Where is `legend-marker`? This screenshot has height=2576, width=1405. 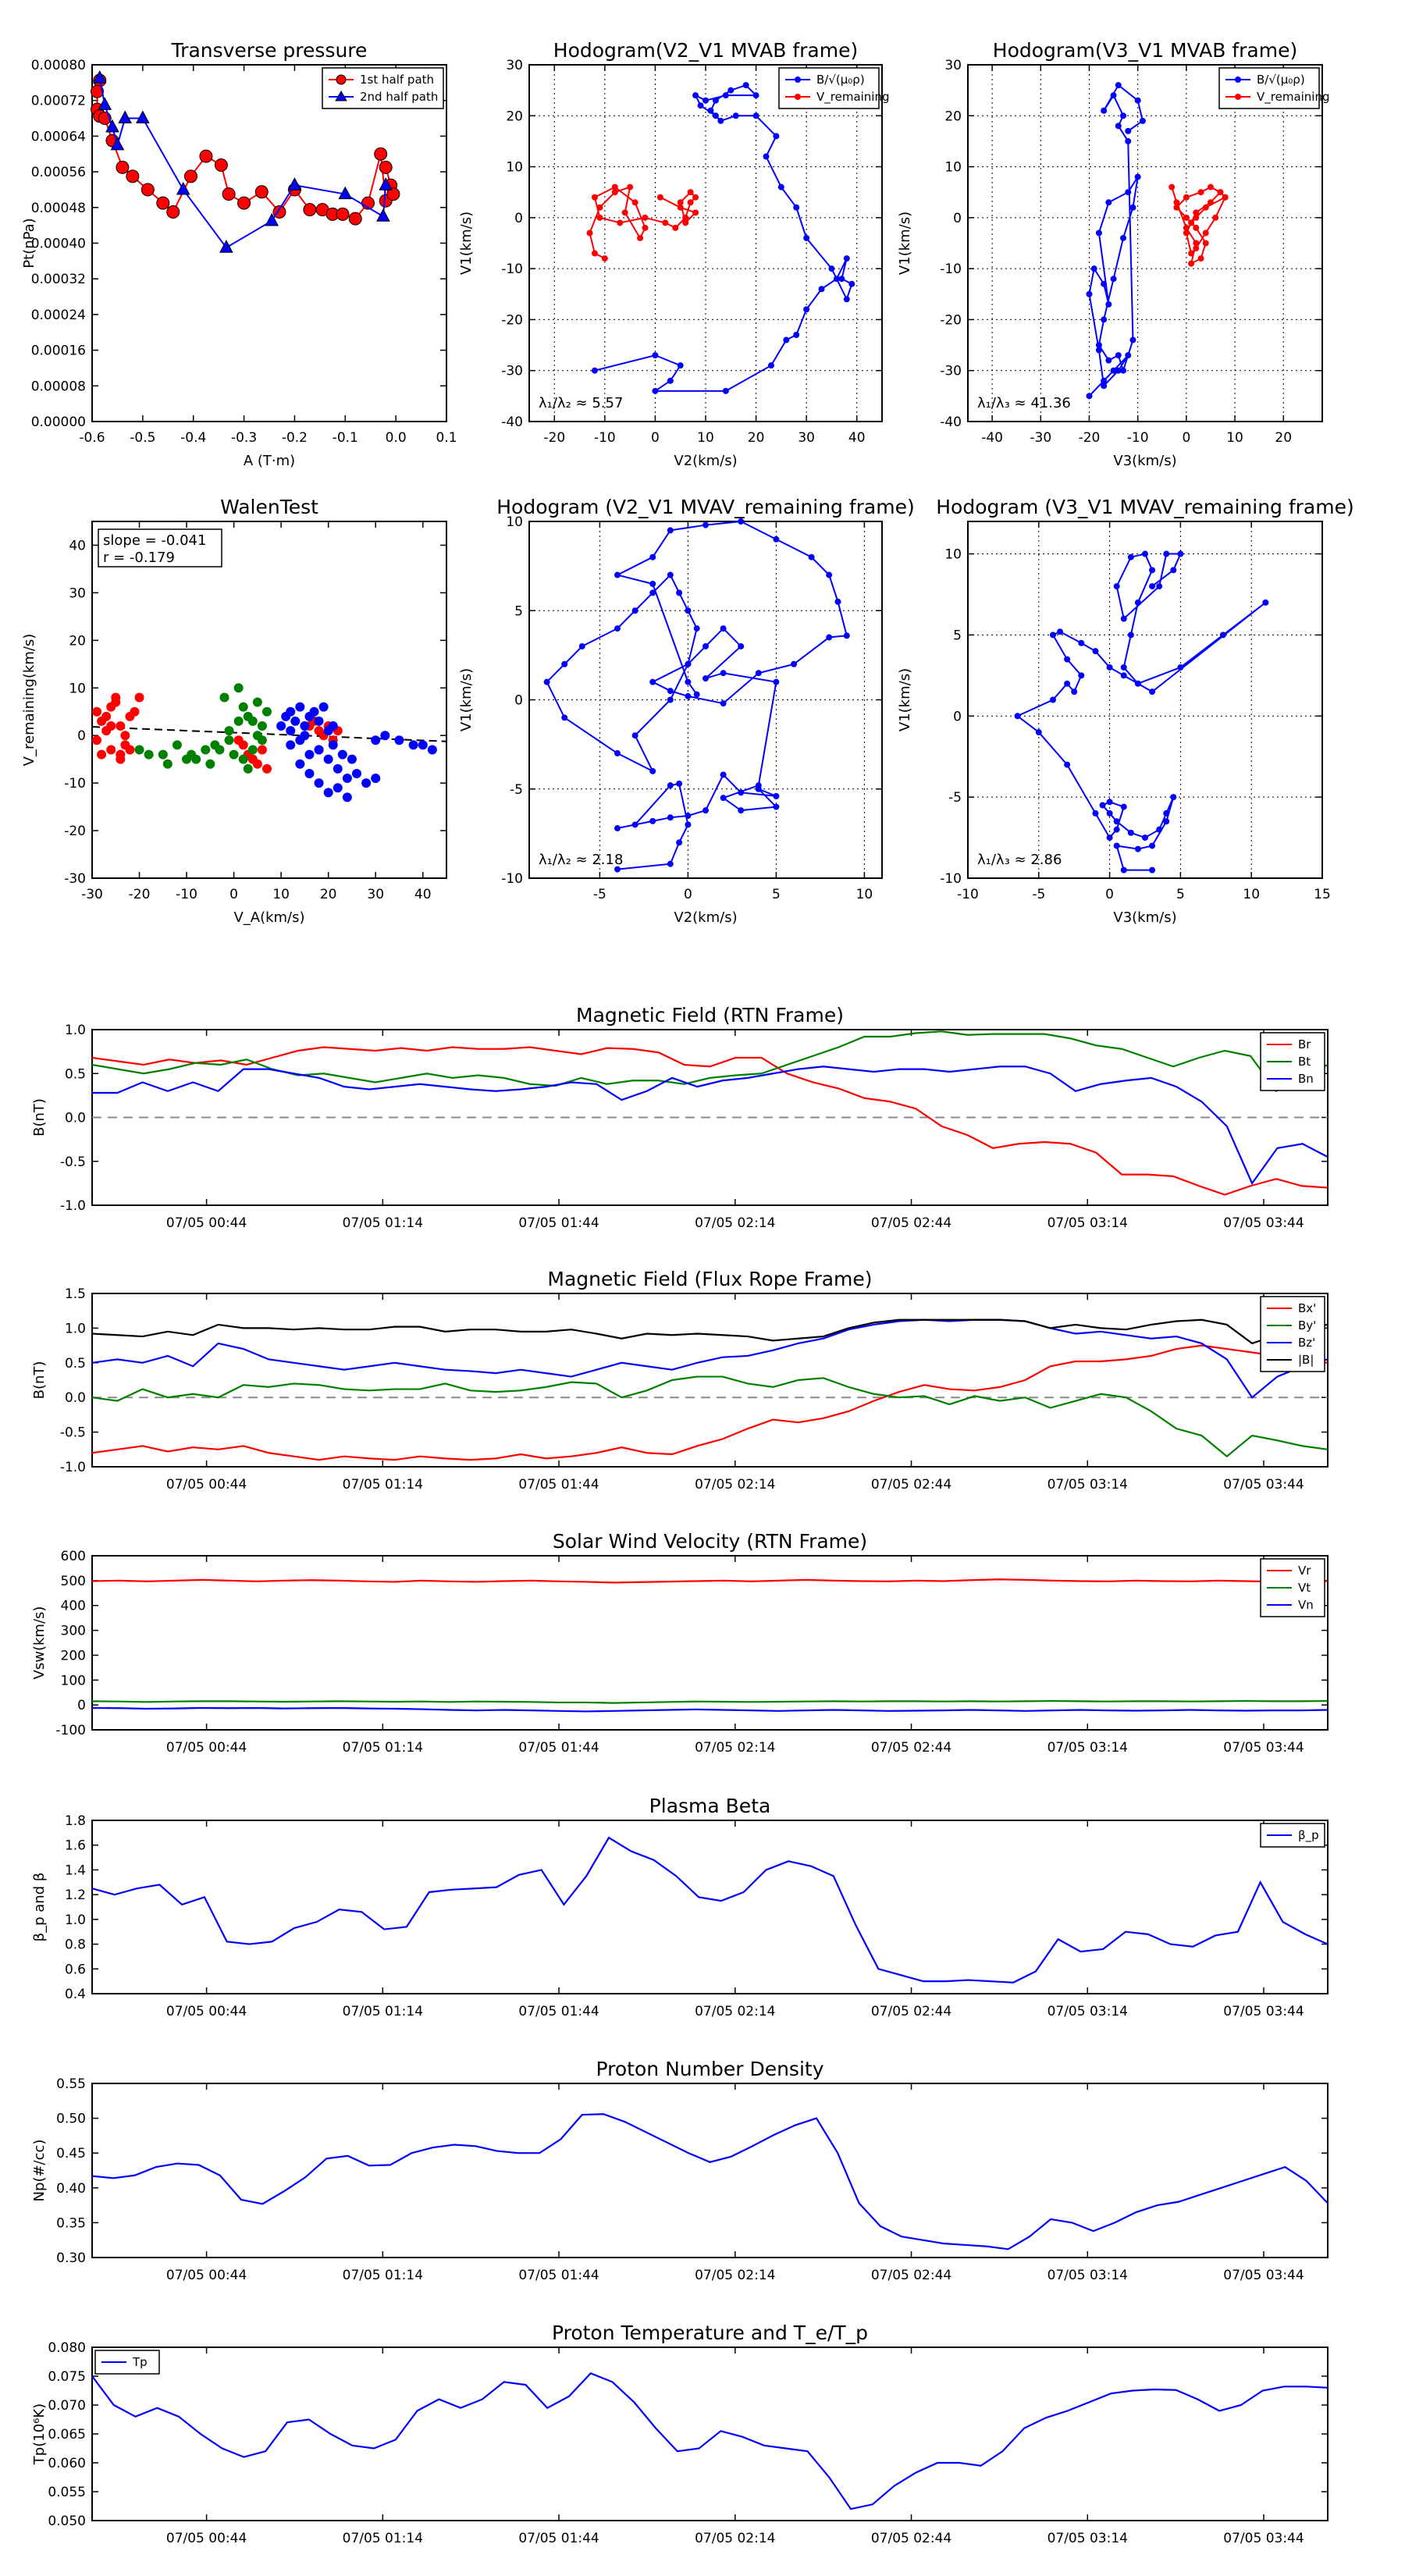 legend-marker is located at coordinates (1238, 79).